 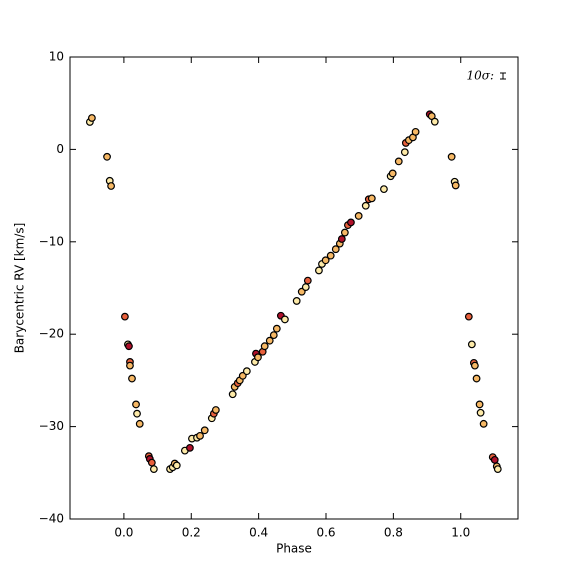 What do you see at coordinates (480, 76) in the screenshot?
I see `annotation: 10σ:` at bounding box center [480, 76].